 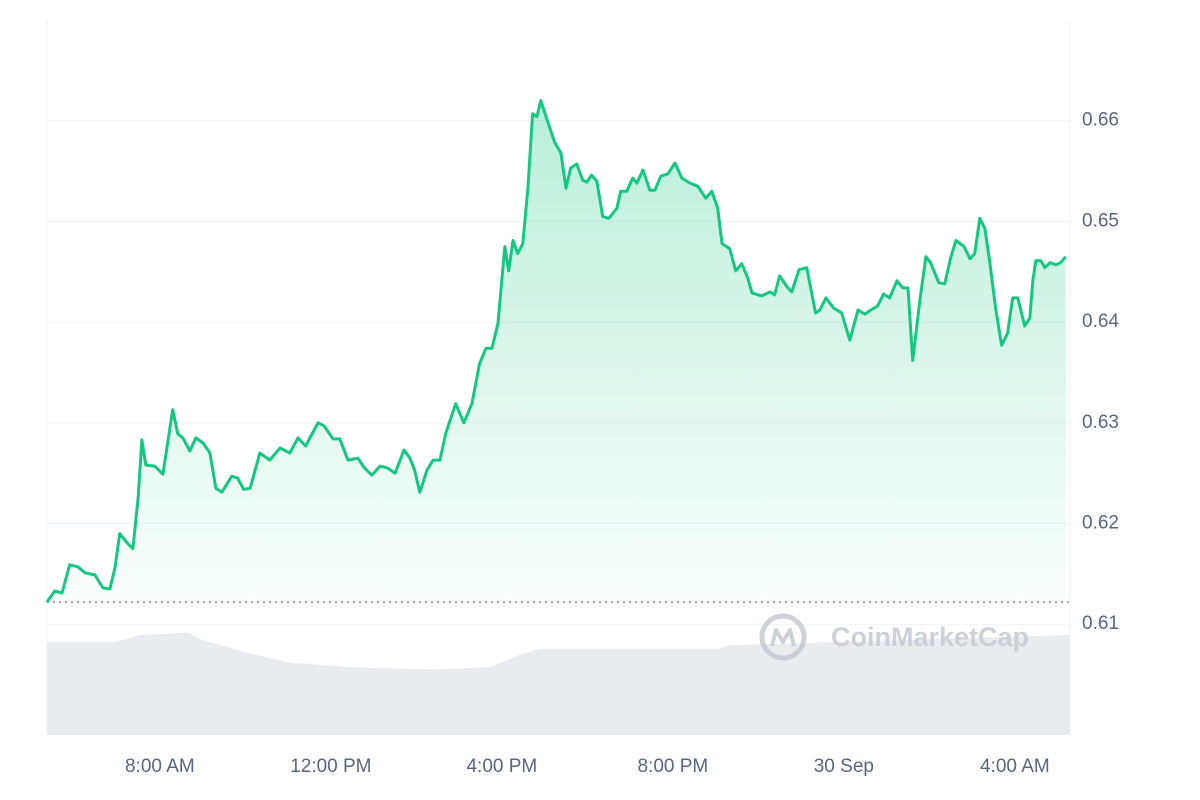 I want to click on volume-layer, so click(x=558, y=683).